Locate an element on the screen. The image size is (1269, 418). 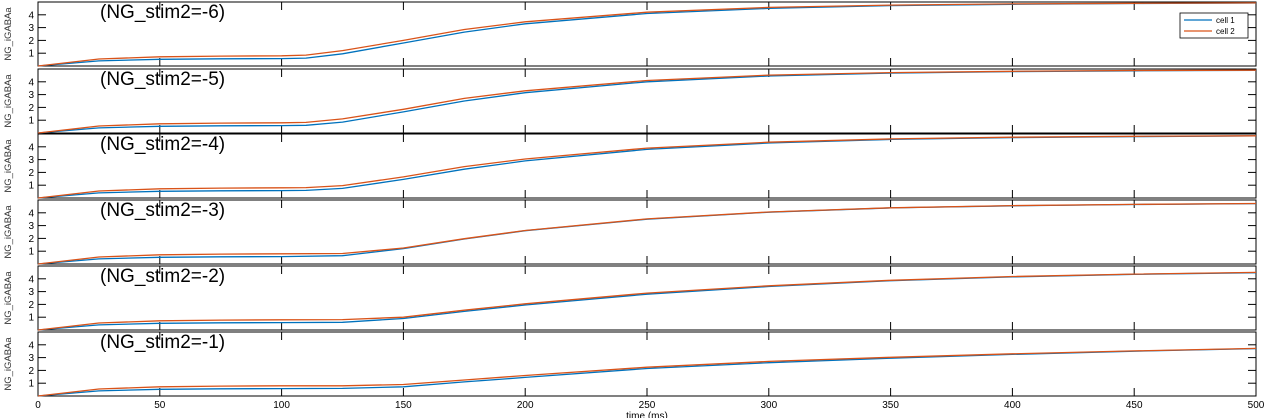
x-tick-label: 400 is located at coordinates (1012, 405).